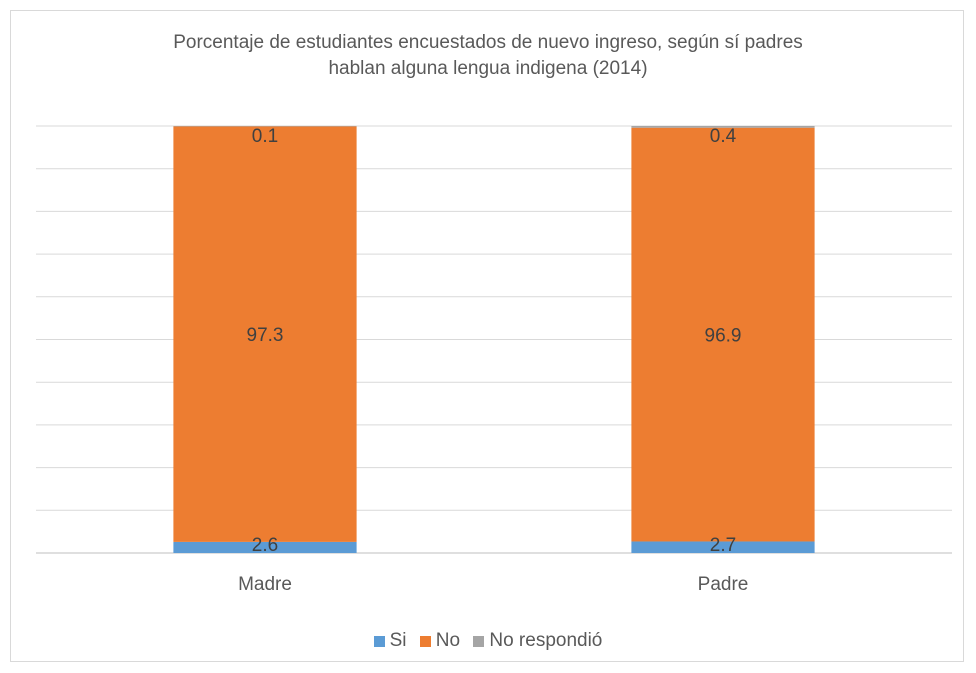 Image resolution: width=976 pixels, height=673 pixels. Describe the element at coordinates (265, 584) in the screenshot. I see `category-label-madre: Madre` at that location.